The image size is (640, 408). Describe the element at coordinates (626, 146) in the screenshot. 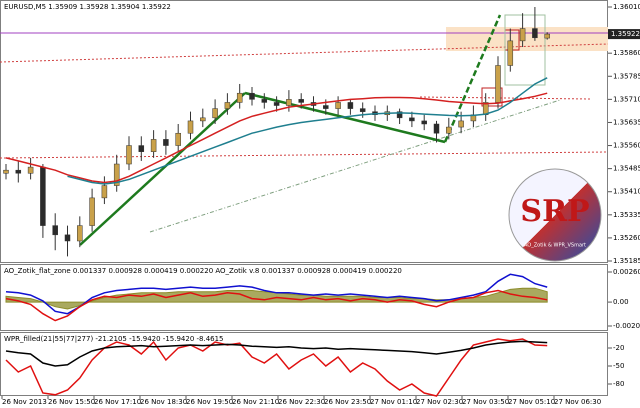

I see `y-tick-label: 1.35560` at that location.